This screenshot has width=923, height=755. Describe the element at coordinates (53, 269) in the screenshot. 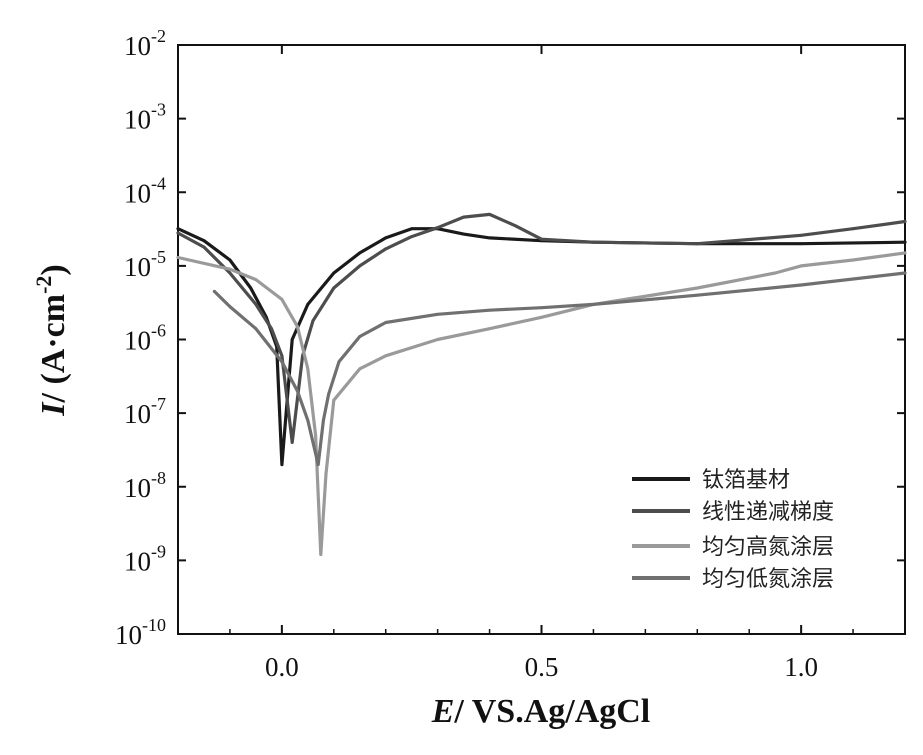

I see `y-axis-unit-close: )` at that location.